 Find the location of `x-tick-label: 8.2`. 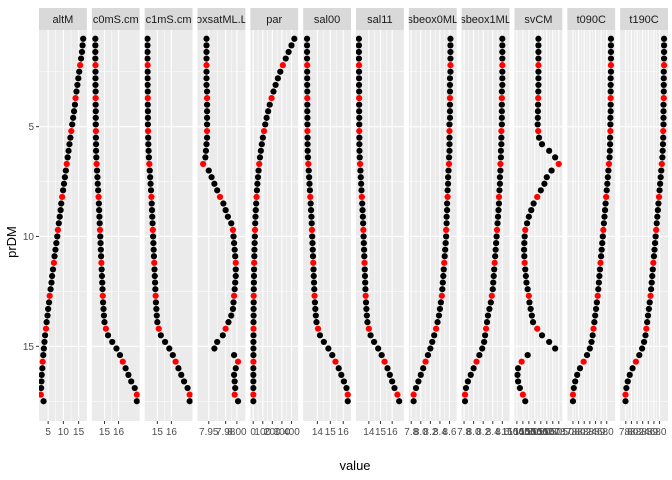

x-tick-label: 8.2 is located at coordinates (637, 432).